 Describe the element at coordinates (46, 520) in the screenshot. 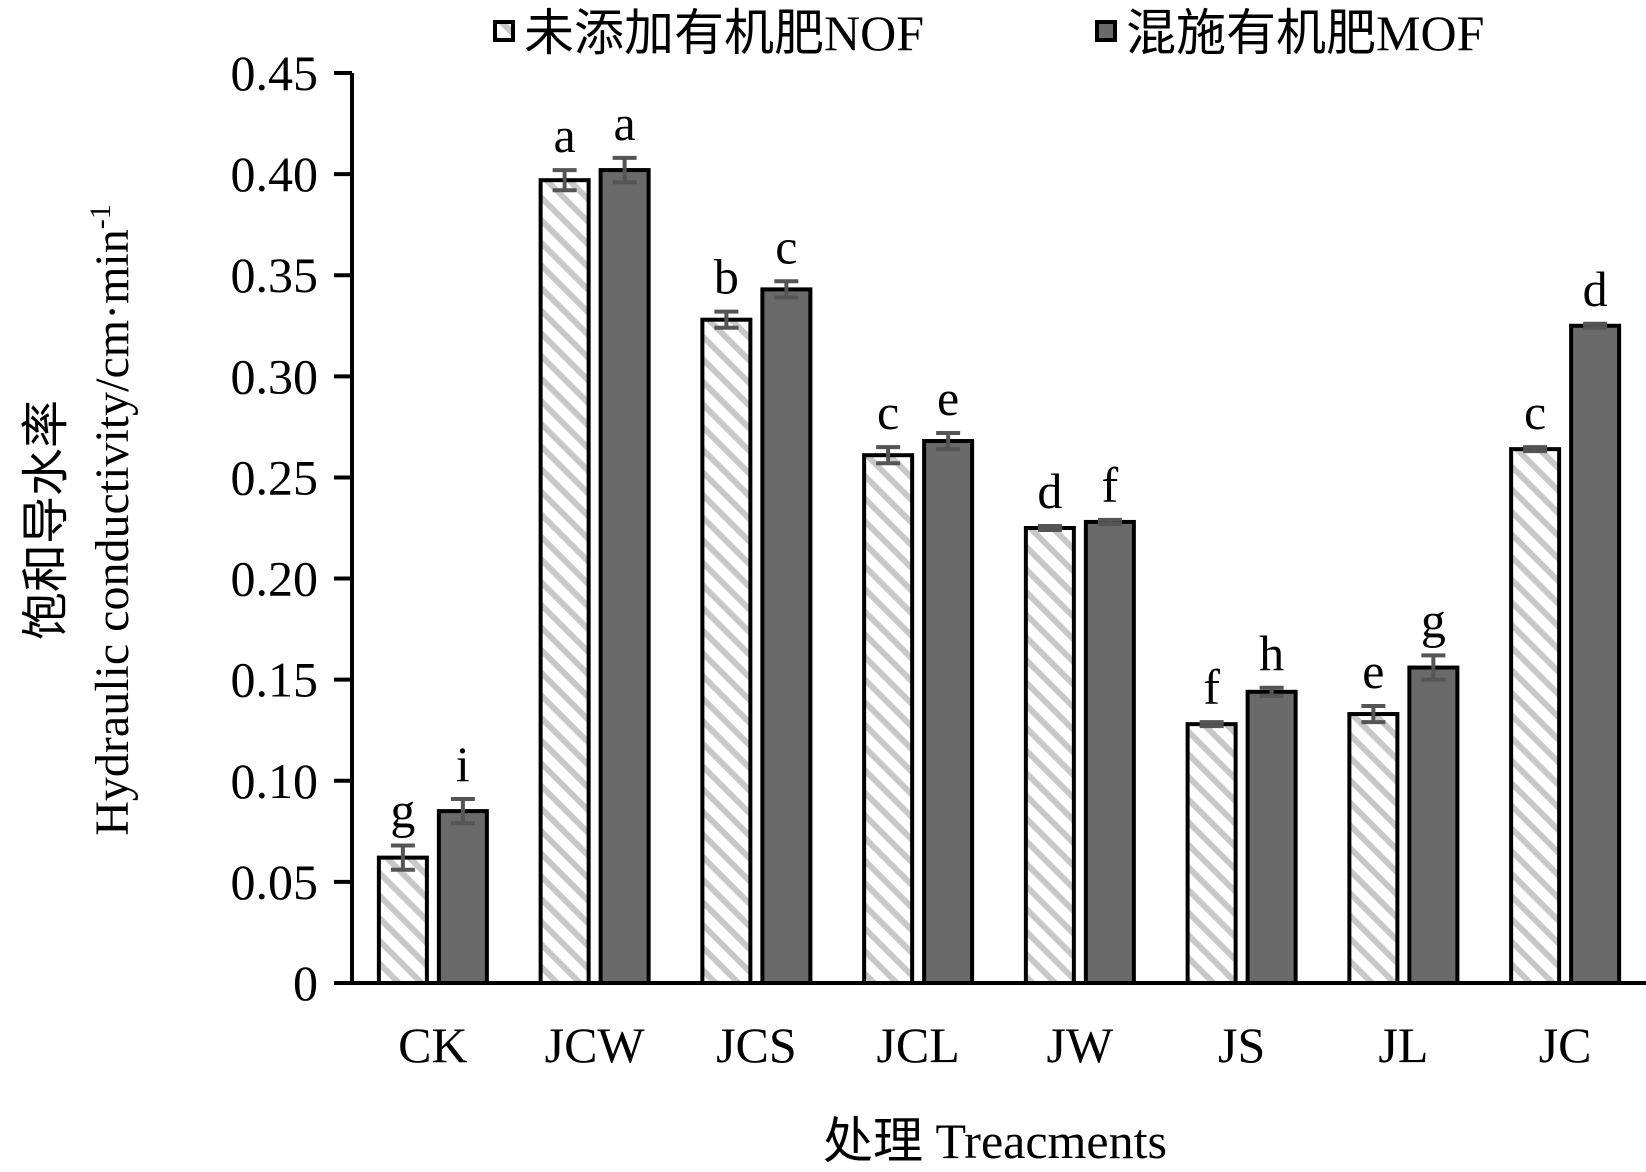

I see `y-axis-title-cn: 饱和导水率` at that location.